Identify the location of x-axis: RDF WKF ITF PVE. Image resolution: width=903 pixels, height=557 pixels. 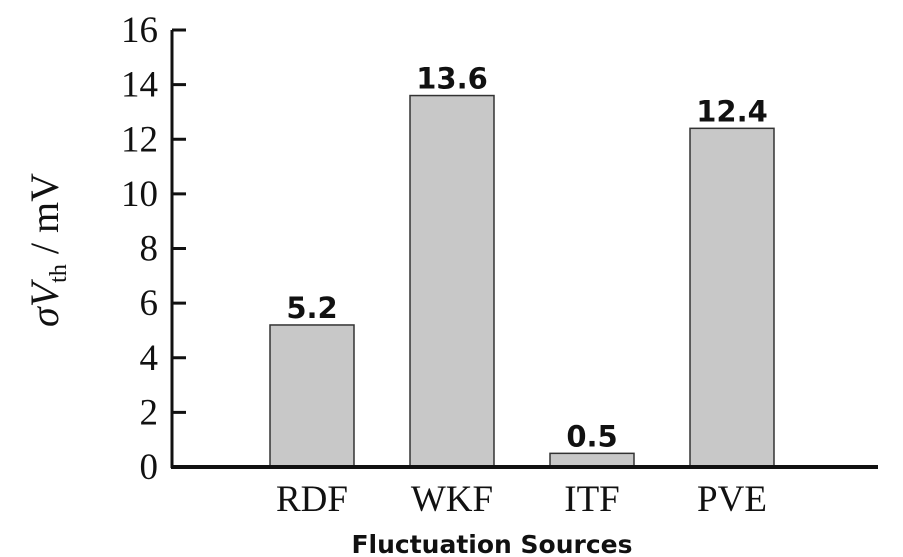
(524, 492).